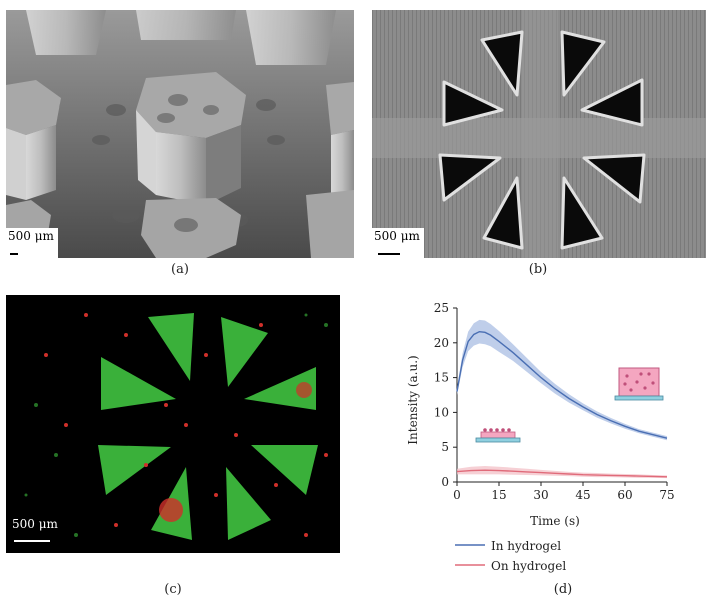 The height and width of the screenshot is (605, 713). I want to click on panel-a-scalebar-label: 500 μm, so click(31, 236).